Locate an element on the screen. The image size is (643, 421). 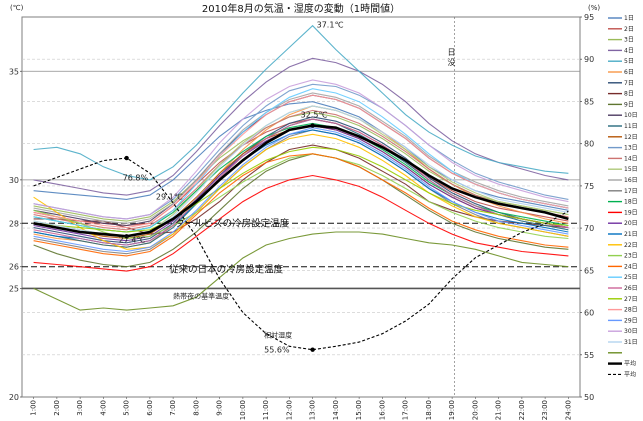
legend-label: 8日 is located at coordinates (629, 94).